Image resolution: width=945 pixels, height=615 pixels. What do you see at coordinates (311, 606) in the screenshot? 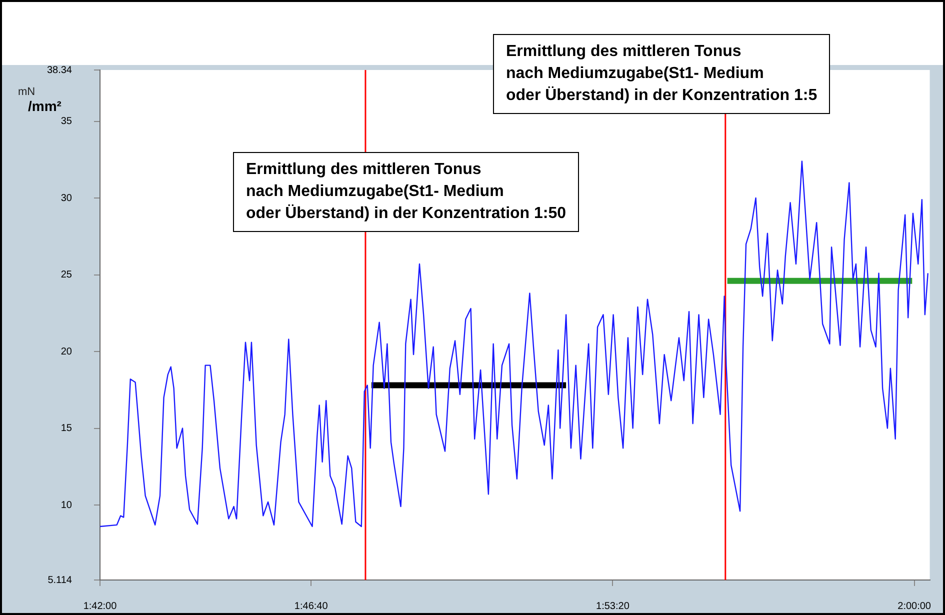
I see `x-tick-label: 1:46:40` at bounding box center [311, 606].